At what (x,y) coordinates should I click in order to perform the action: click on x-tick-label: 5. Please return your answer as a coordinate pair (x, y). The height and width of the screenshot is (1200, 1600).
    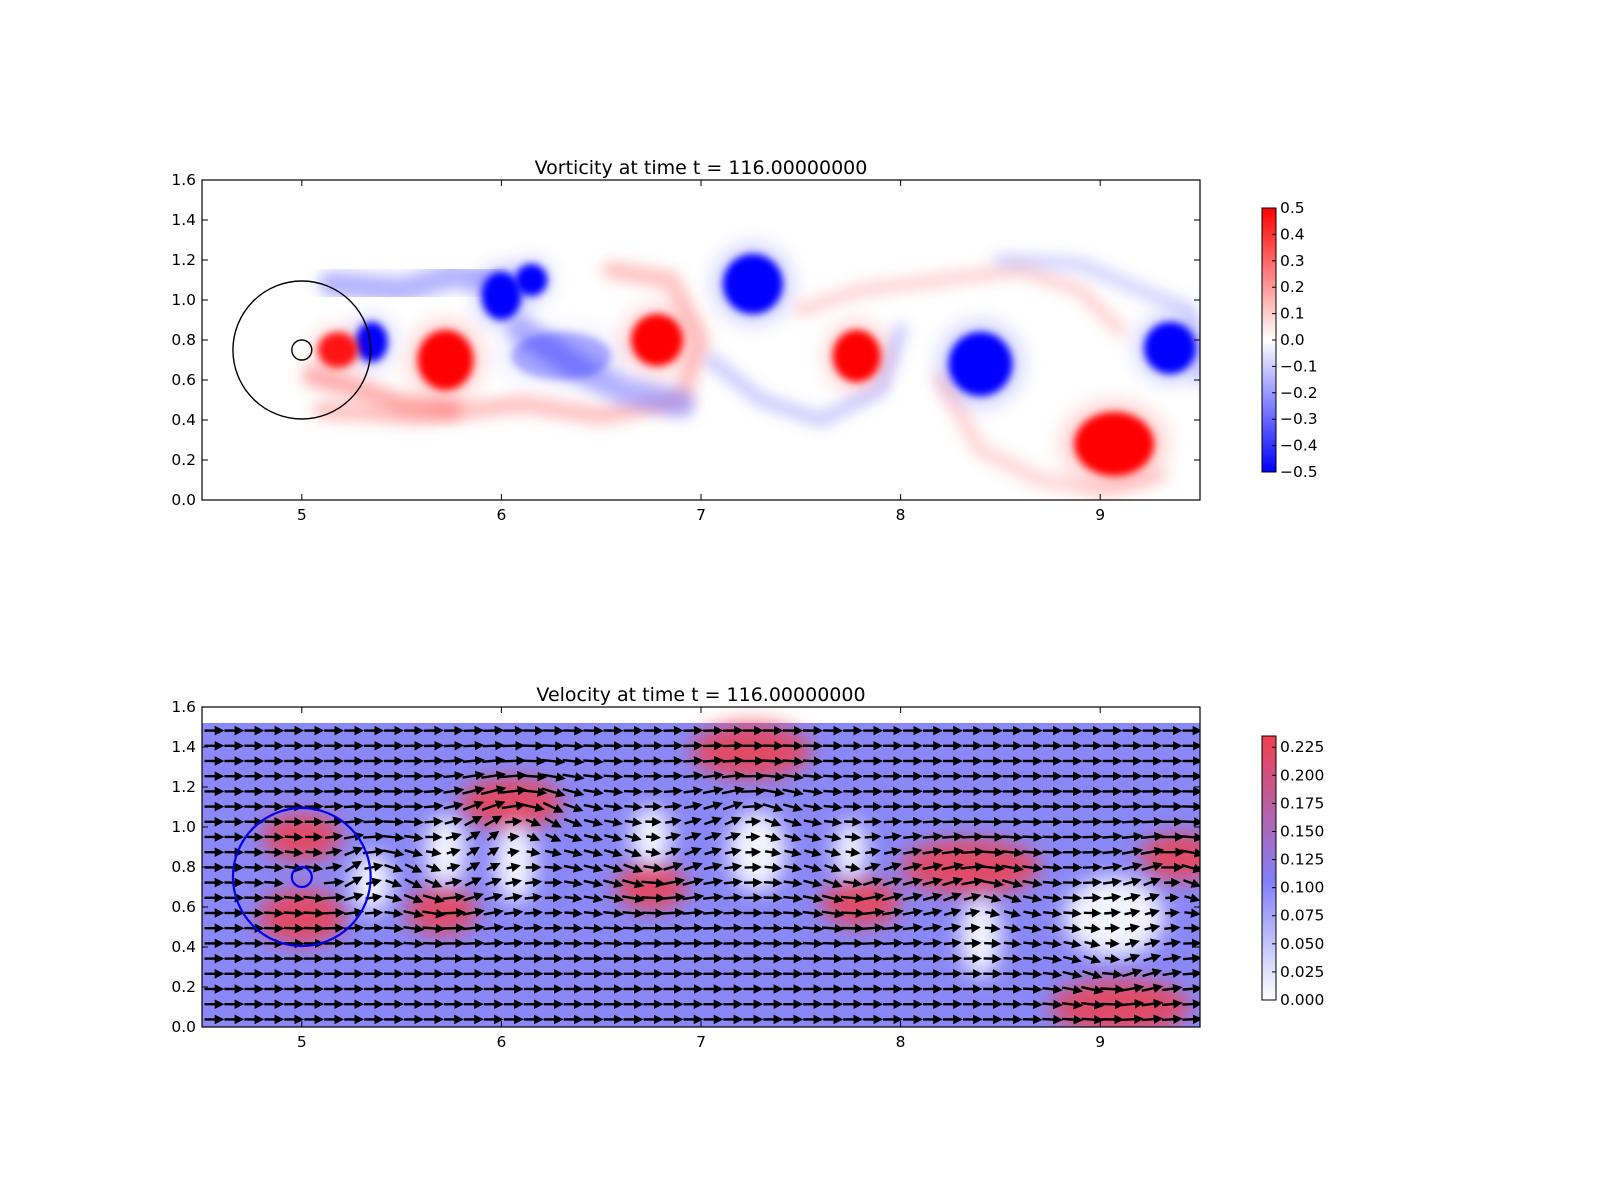
    Looking at the image, I should click on (302, 1042).